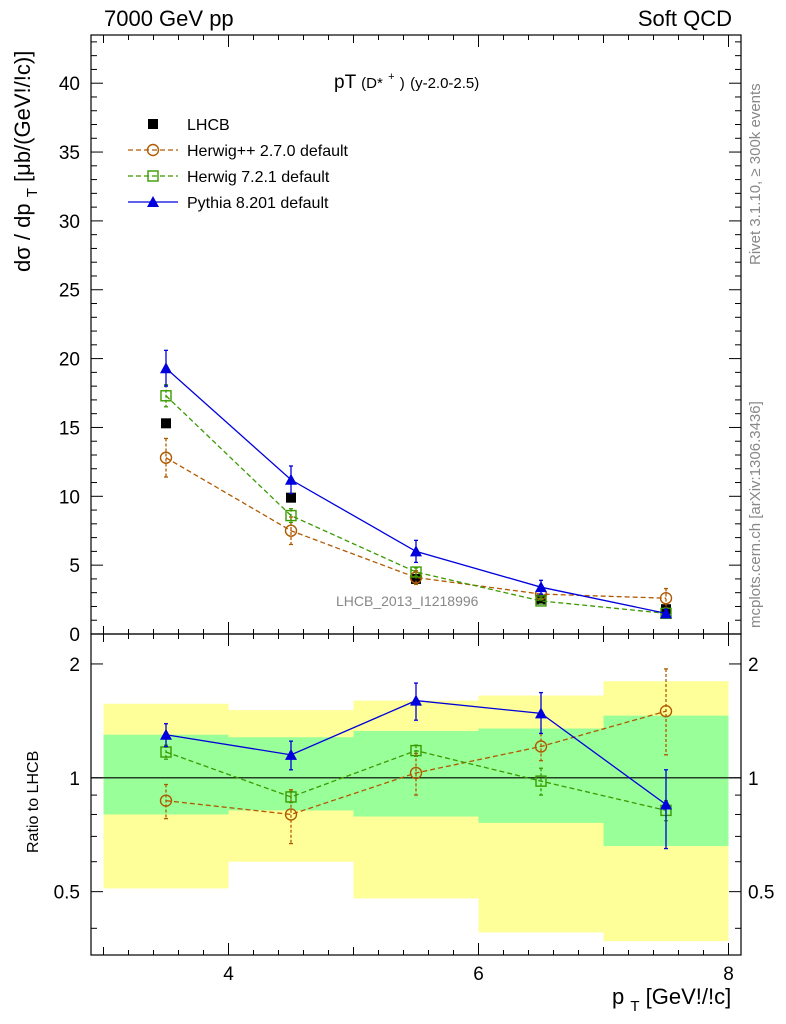 The image size is (786, 1024). Describe the element at coordinates (406, 78) in the screenshot. I see `plot-title: pT (D* + ) (y-2.0-2.5)` at that location.